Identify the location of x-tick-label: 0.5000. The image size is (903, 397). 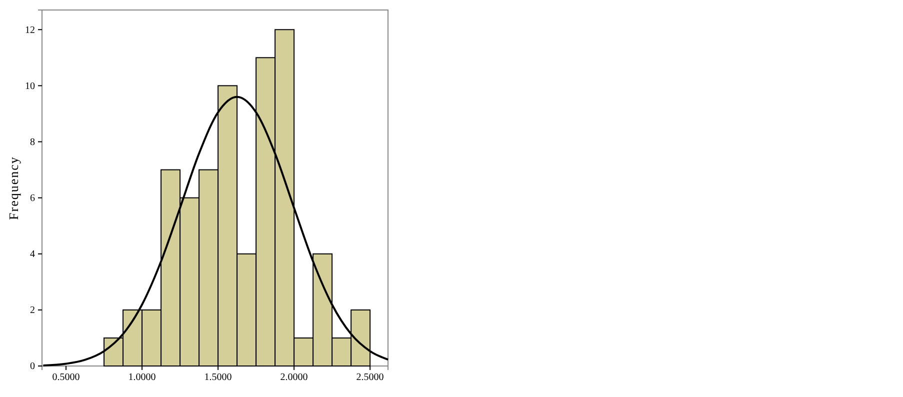
(66, 378).